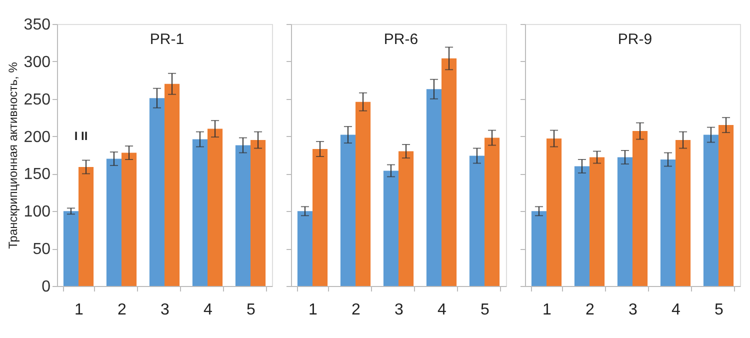 Image resolution: width=750 pixels, height=338 pixels. Describe the element at coordinates (41, 249) in the screenshot. I see `y-tick-label: 50` at that location.